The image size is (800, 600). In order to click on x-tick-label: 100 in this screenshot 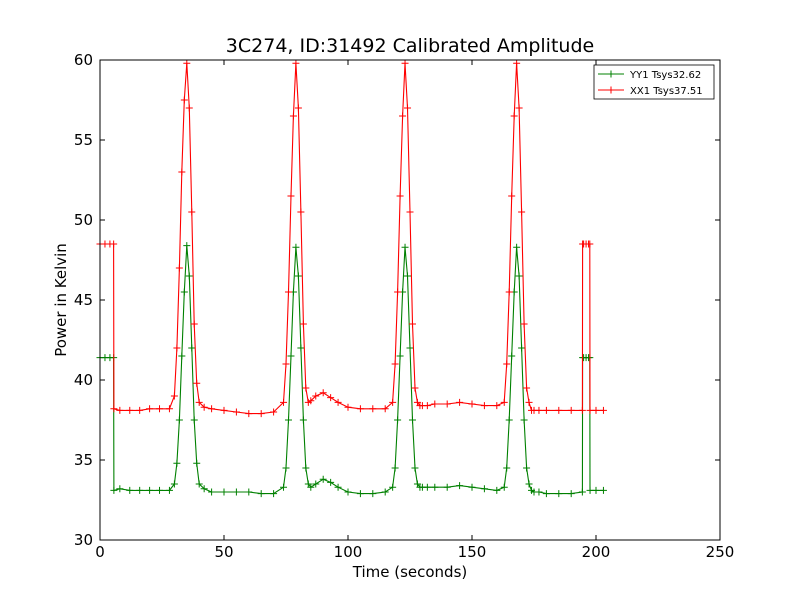, I will do `click(348, 552)`.